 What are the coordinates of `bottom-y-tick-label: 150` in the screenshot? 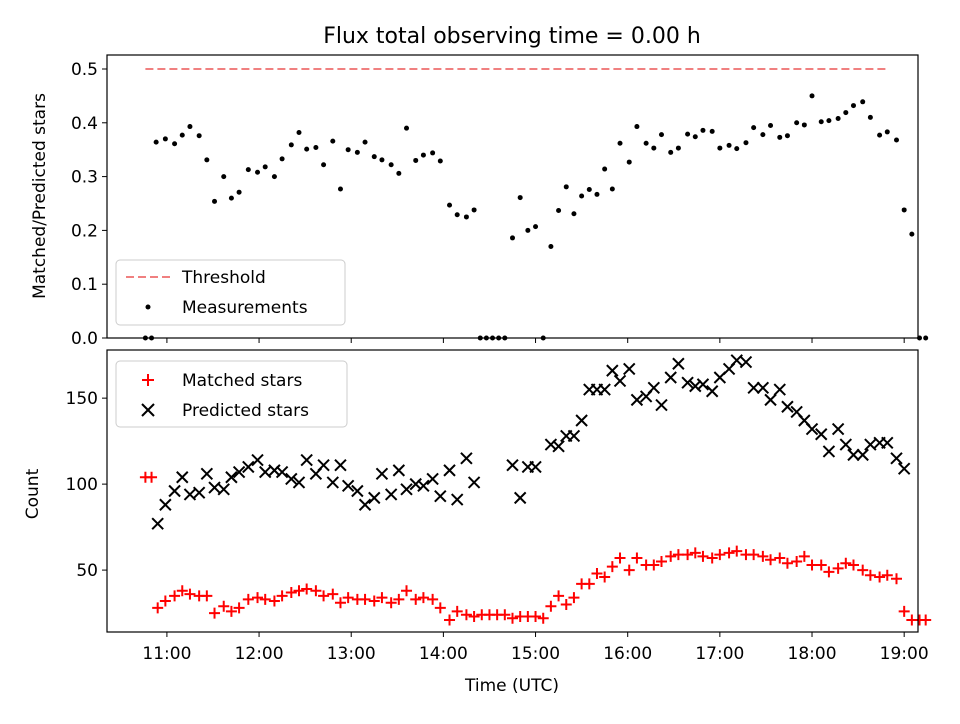 It's located at (82, 399).